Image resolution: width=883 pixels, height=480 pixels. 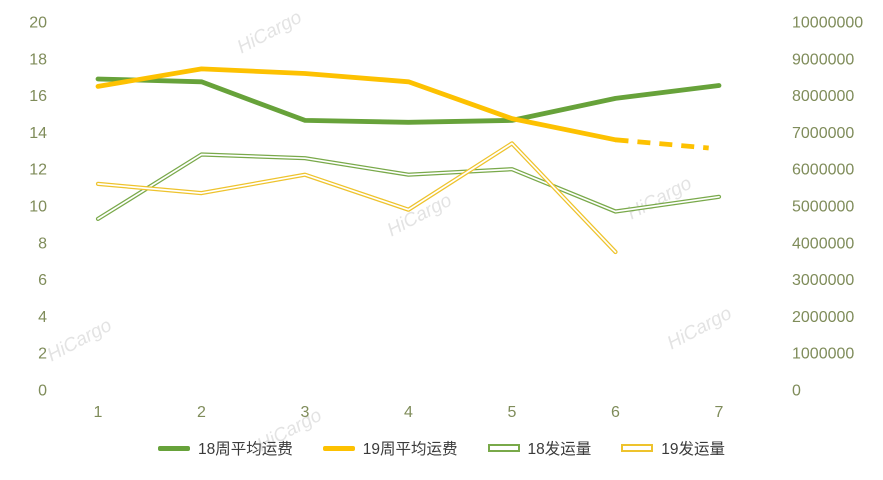 What do you see at coordinates (410, 449) in the screenshot?
I see `legend-label-19-avg-freight: 19周平均运费` at bounding box center [410, 449].